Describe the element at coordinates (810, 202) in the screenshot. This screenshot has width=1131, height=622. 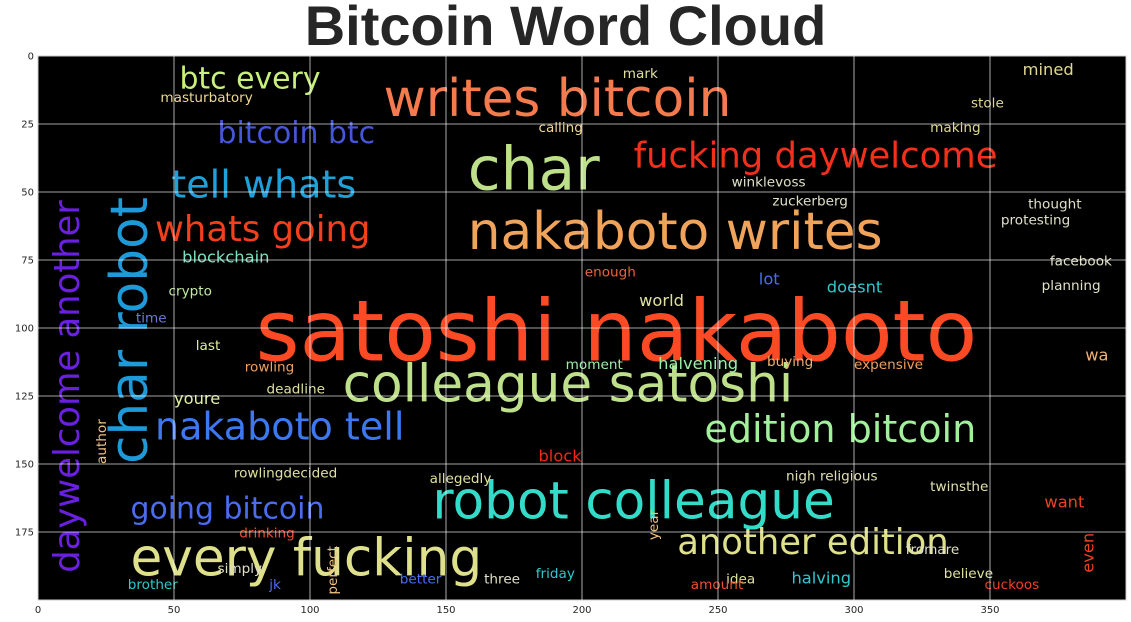
I see `word-53: zuckerberg` at that location.